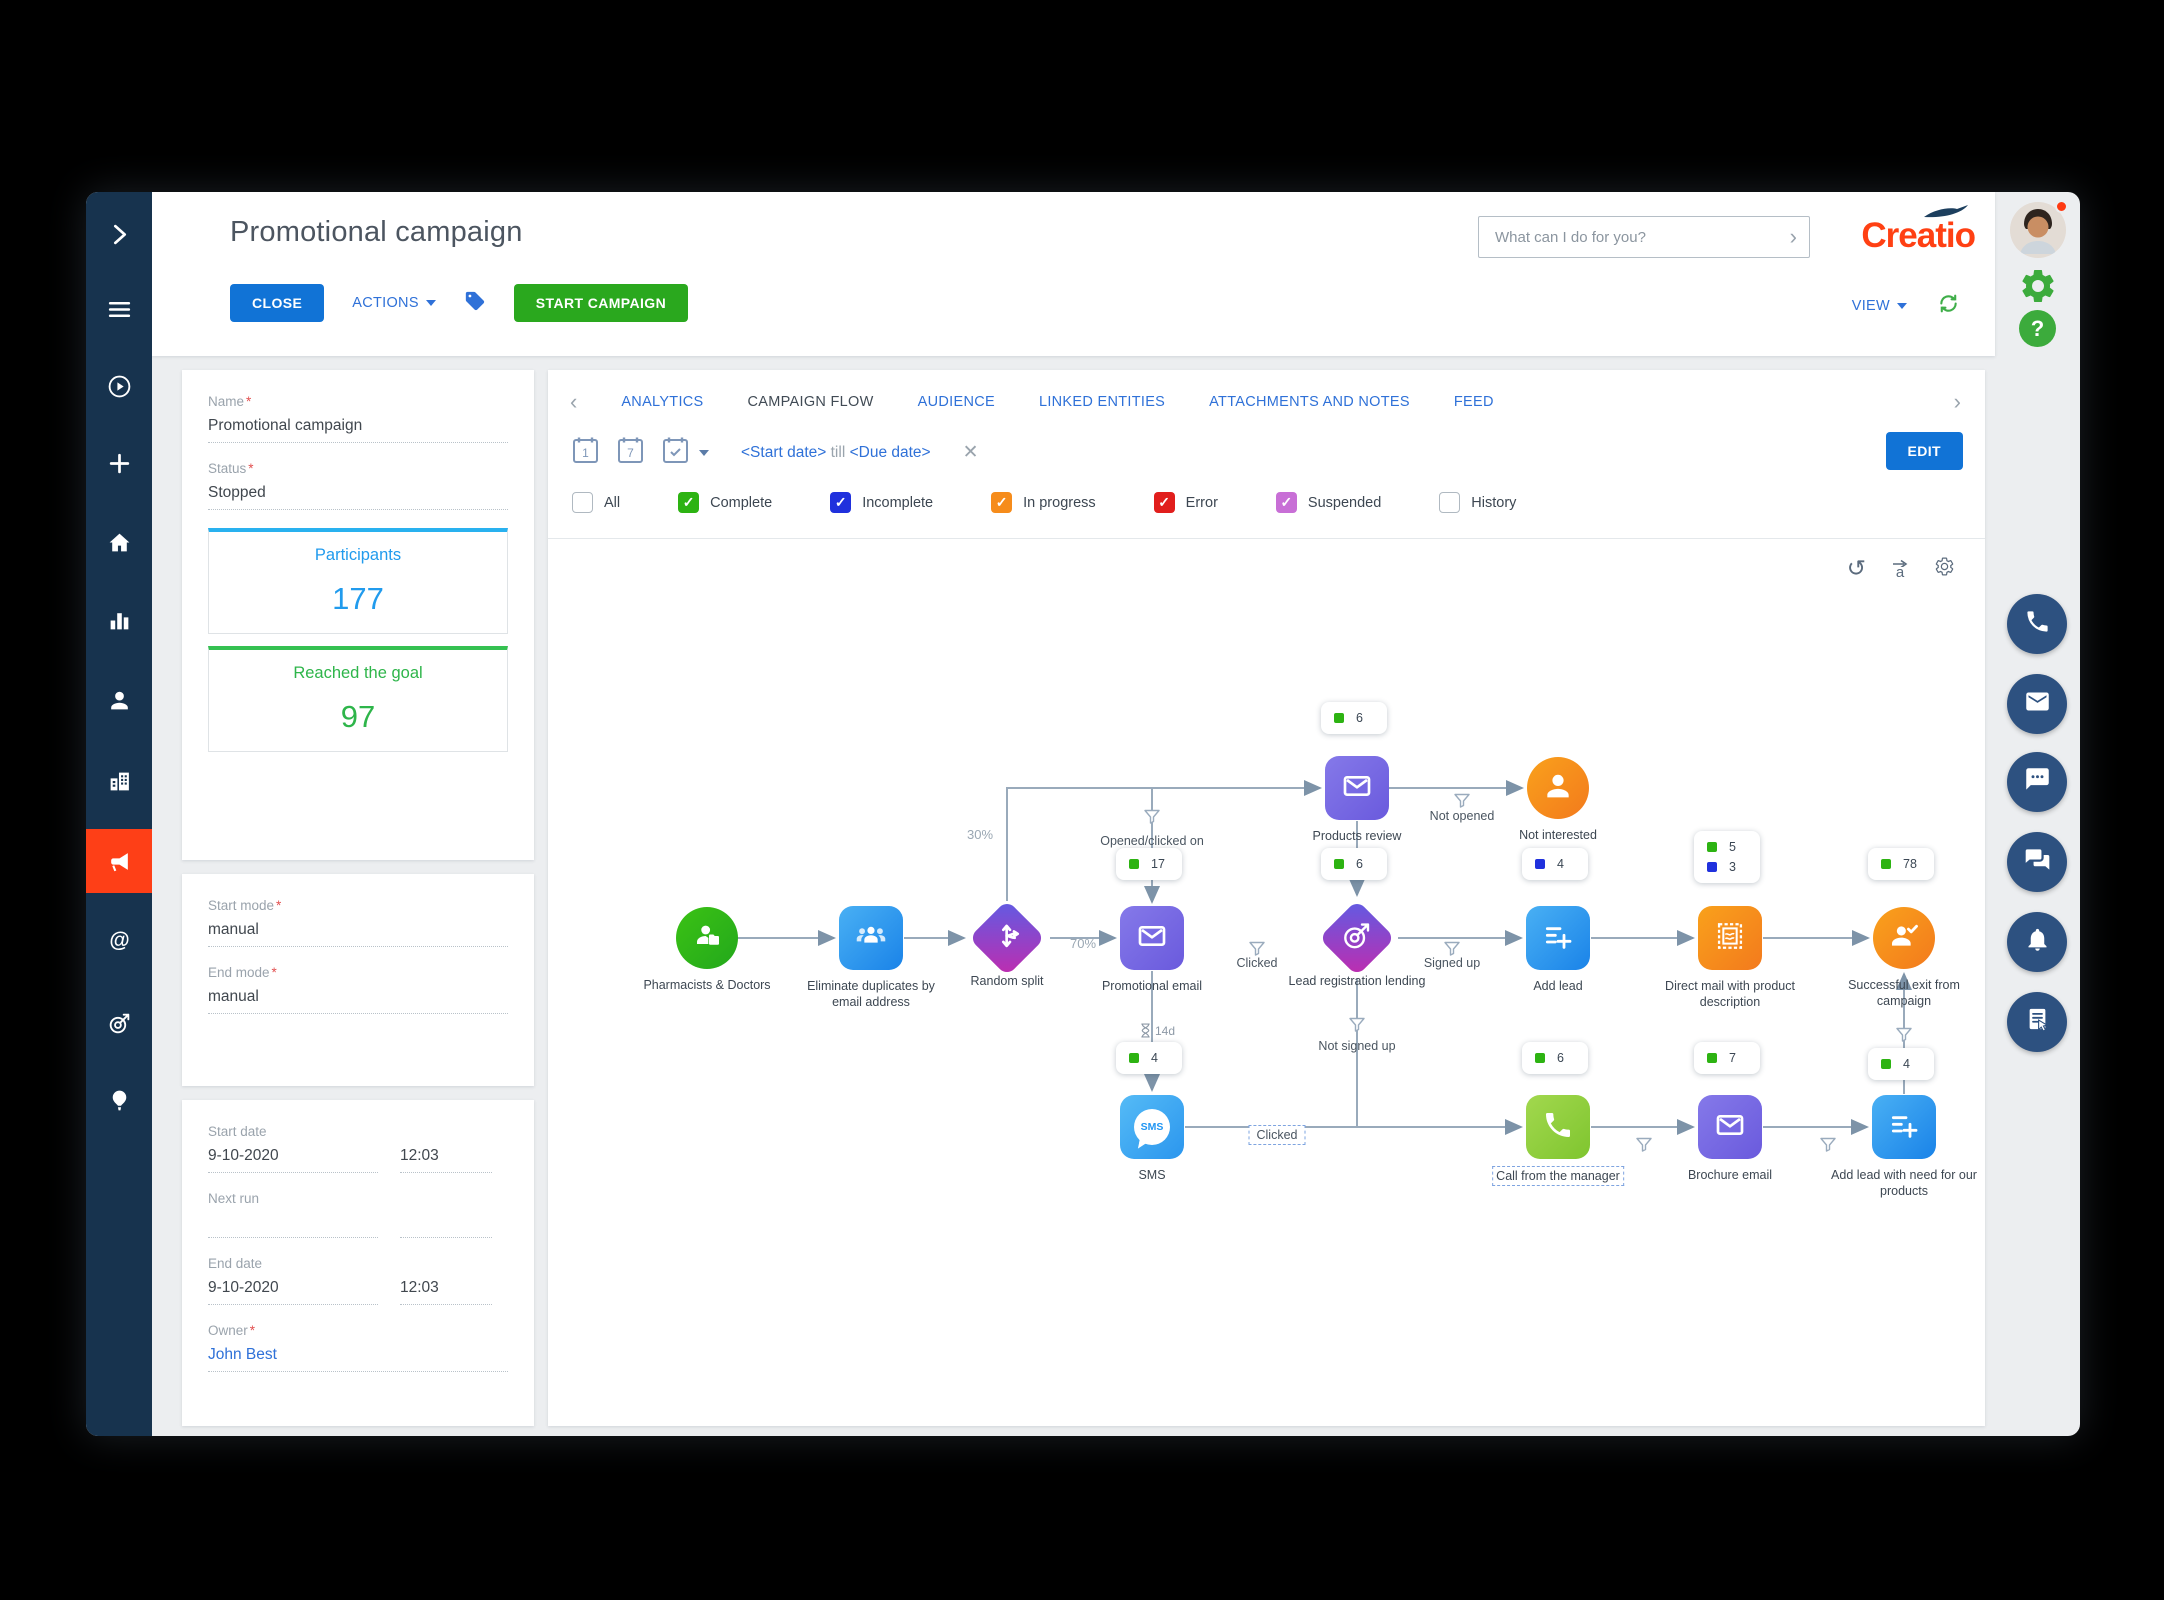 Image resolution: width=2164 pixels, height=1600 pixels. Describe the element at coordinates (358, 980) in the screenshot. I see `mode-card: Start mode manual End mode manual` at that location.